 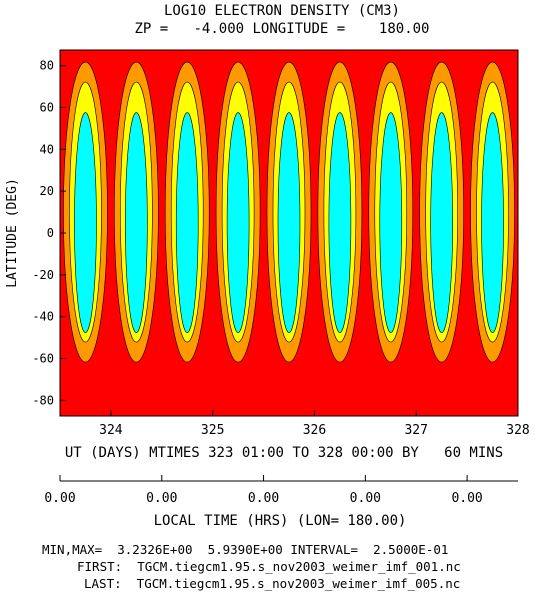 What do you see at coordinates (47, 66) in the screenshot?
I see `y-tick-label: 80` at bounding box center [47, 66].